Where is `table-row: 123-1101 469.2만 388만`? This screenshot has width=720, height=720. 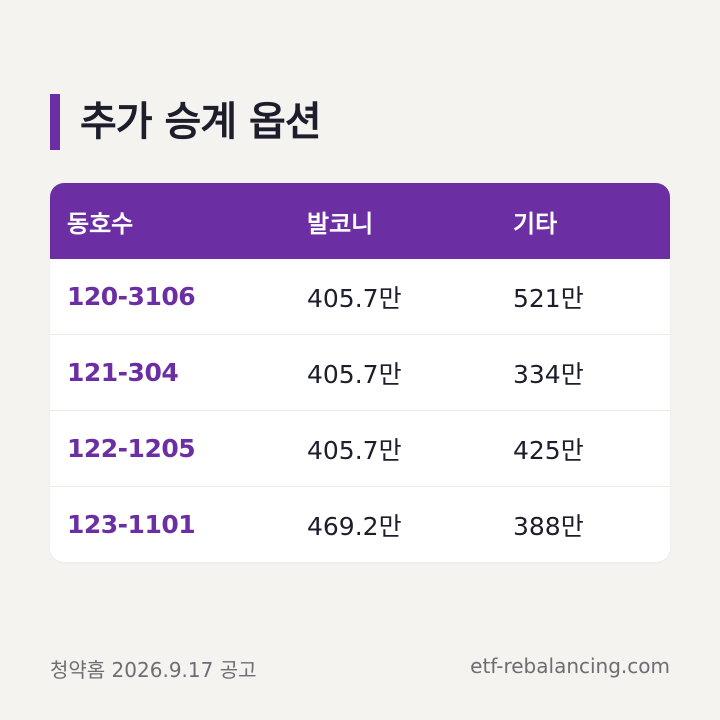 table-row: 123-1101 469.2만 388만 is located at coordinates (360, 524).